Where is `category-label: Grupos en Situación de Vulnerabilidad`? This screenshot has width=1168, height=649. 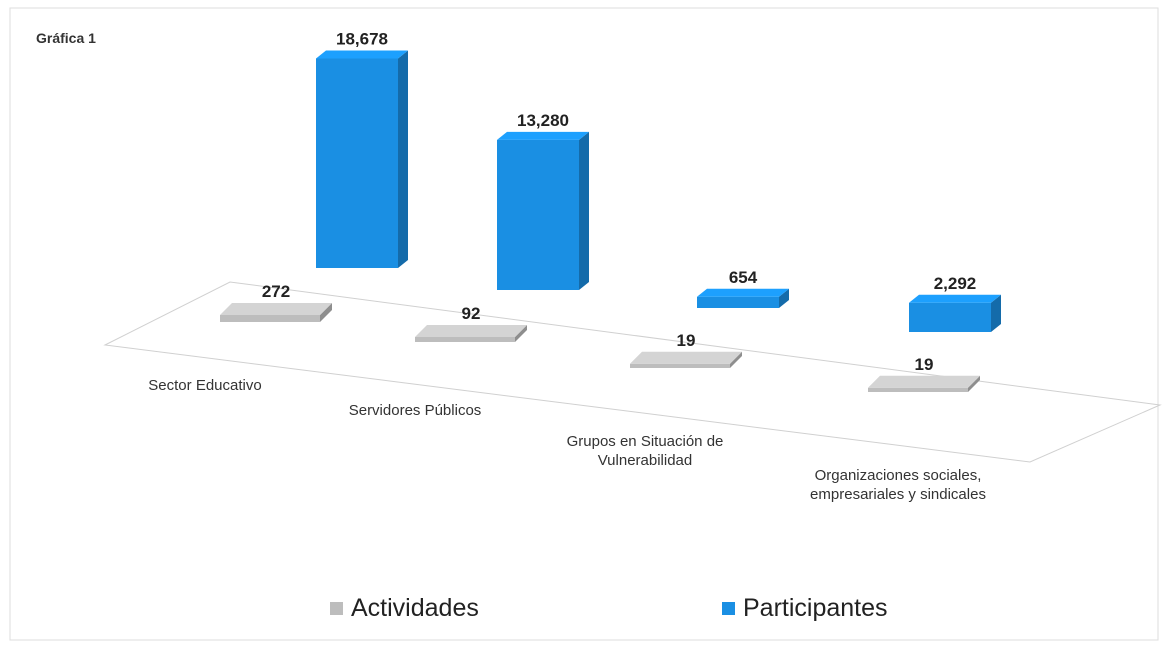 category-label: Grupos en Situación de Vulnerabilidad is located at coordinates (645, 451).